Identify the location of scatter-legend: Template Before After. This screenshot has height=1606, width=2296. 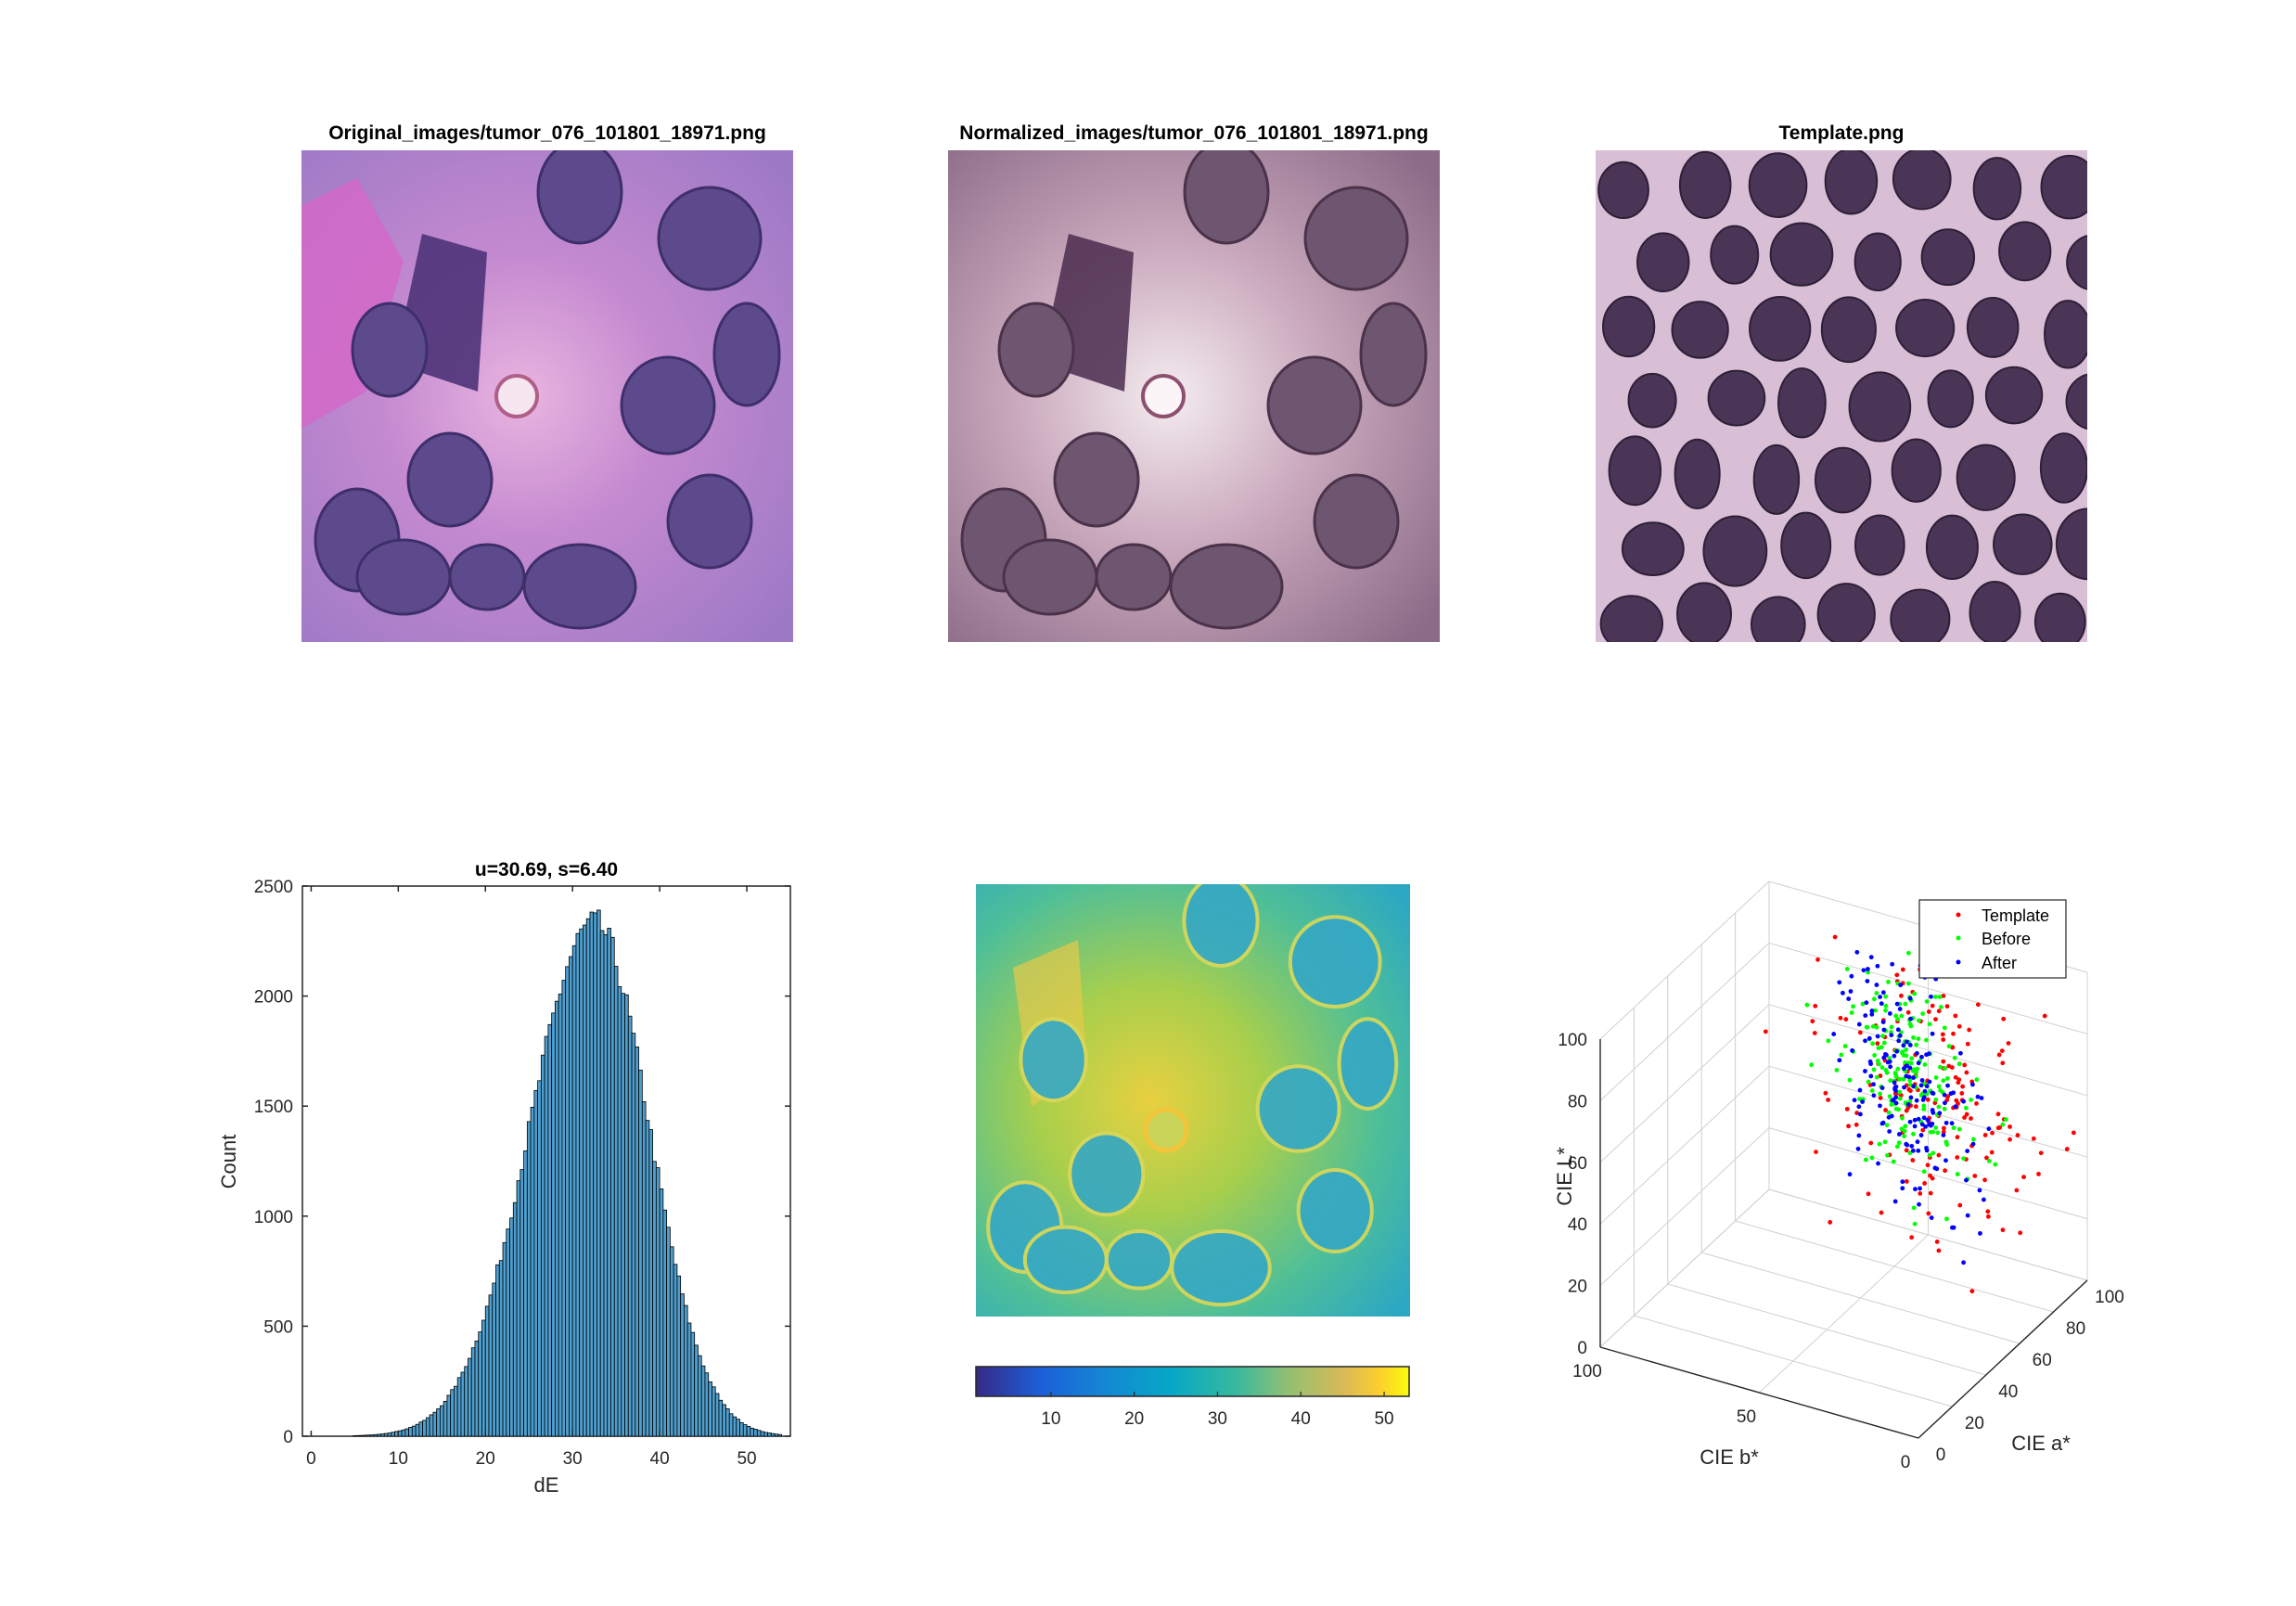
(1992, 939).